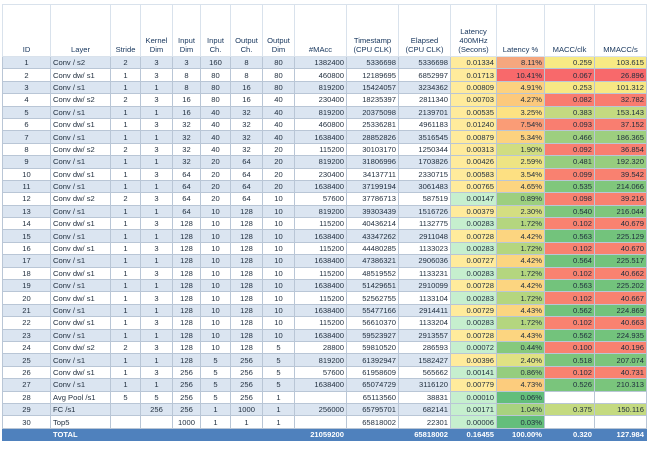  I want to click on cell-elapsed: 1133204, so click(424, 323).